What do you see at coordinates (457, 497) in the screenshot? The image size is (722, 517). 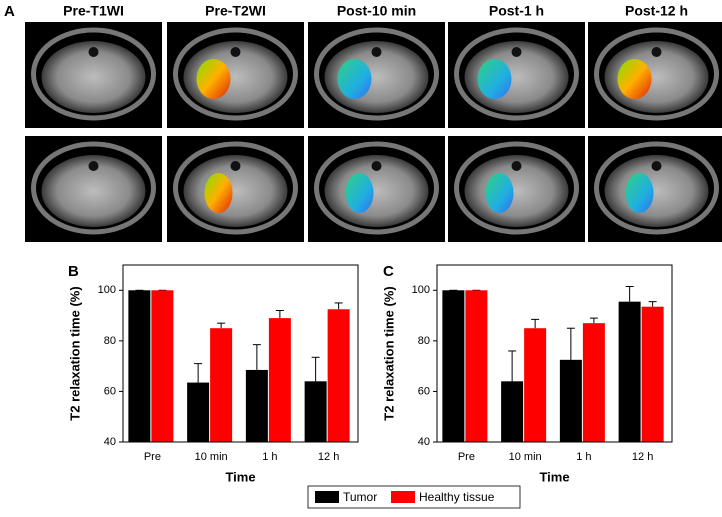 I see `legend-label: Healthy tissue` at bounding box center [457, 497].